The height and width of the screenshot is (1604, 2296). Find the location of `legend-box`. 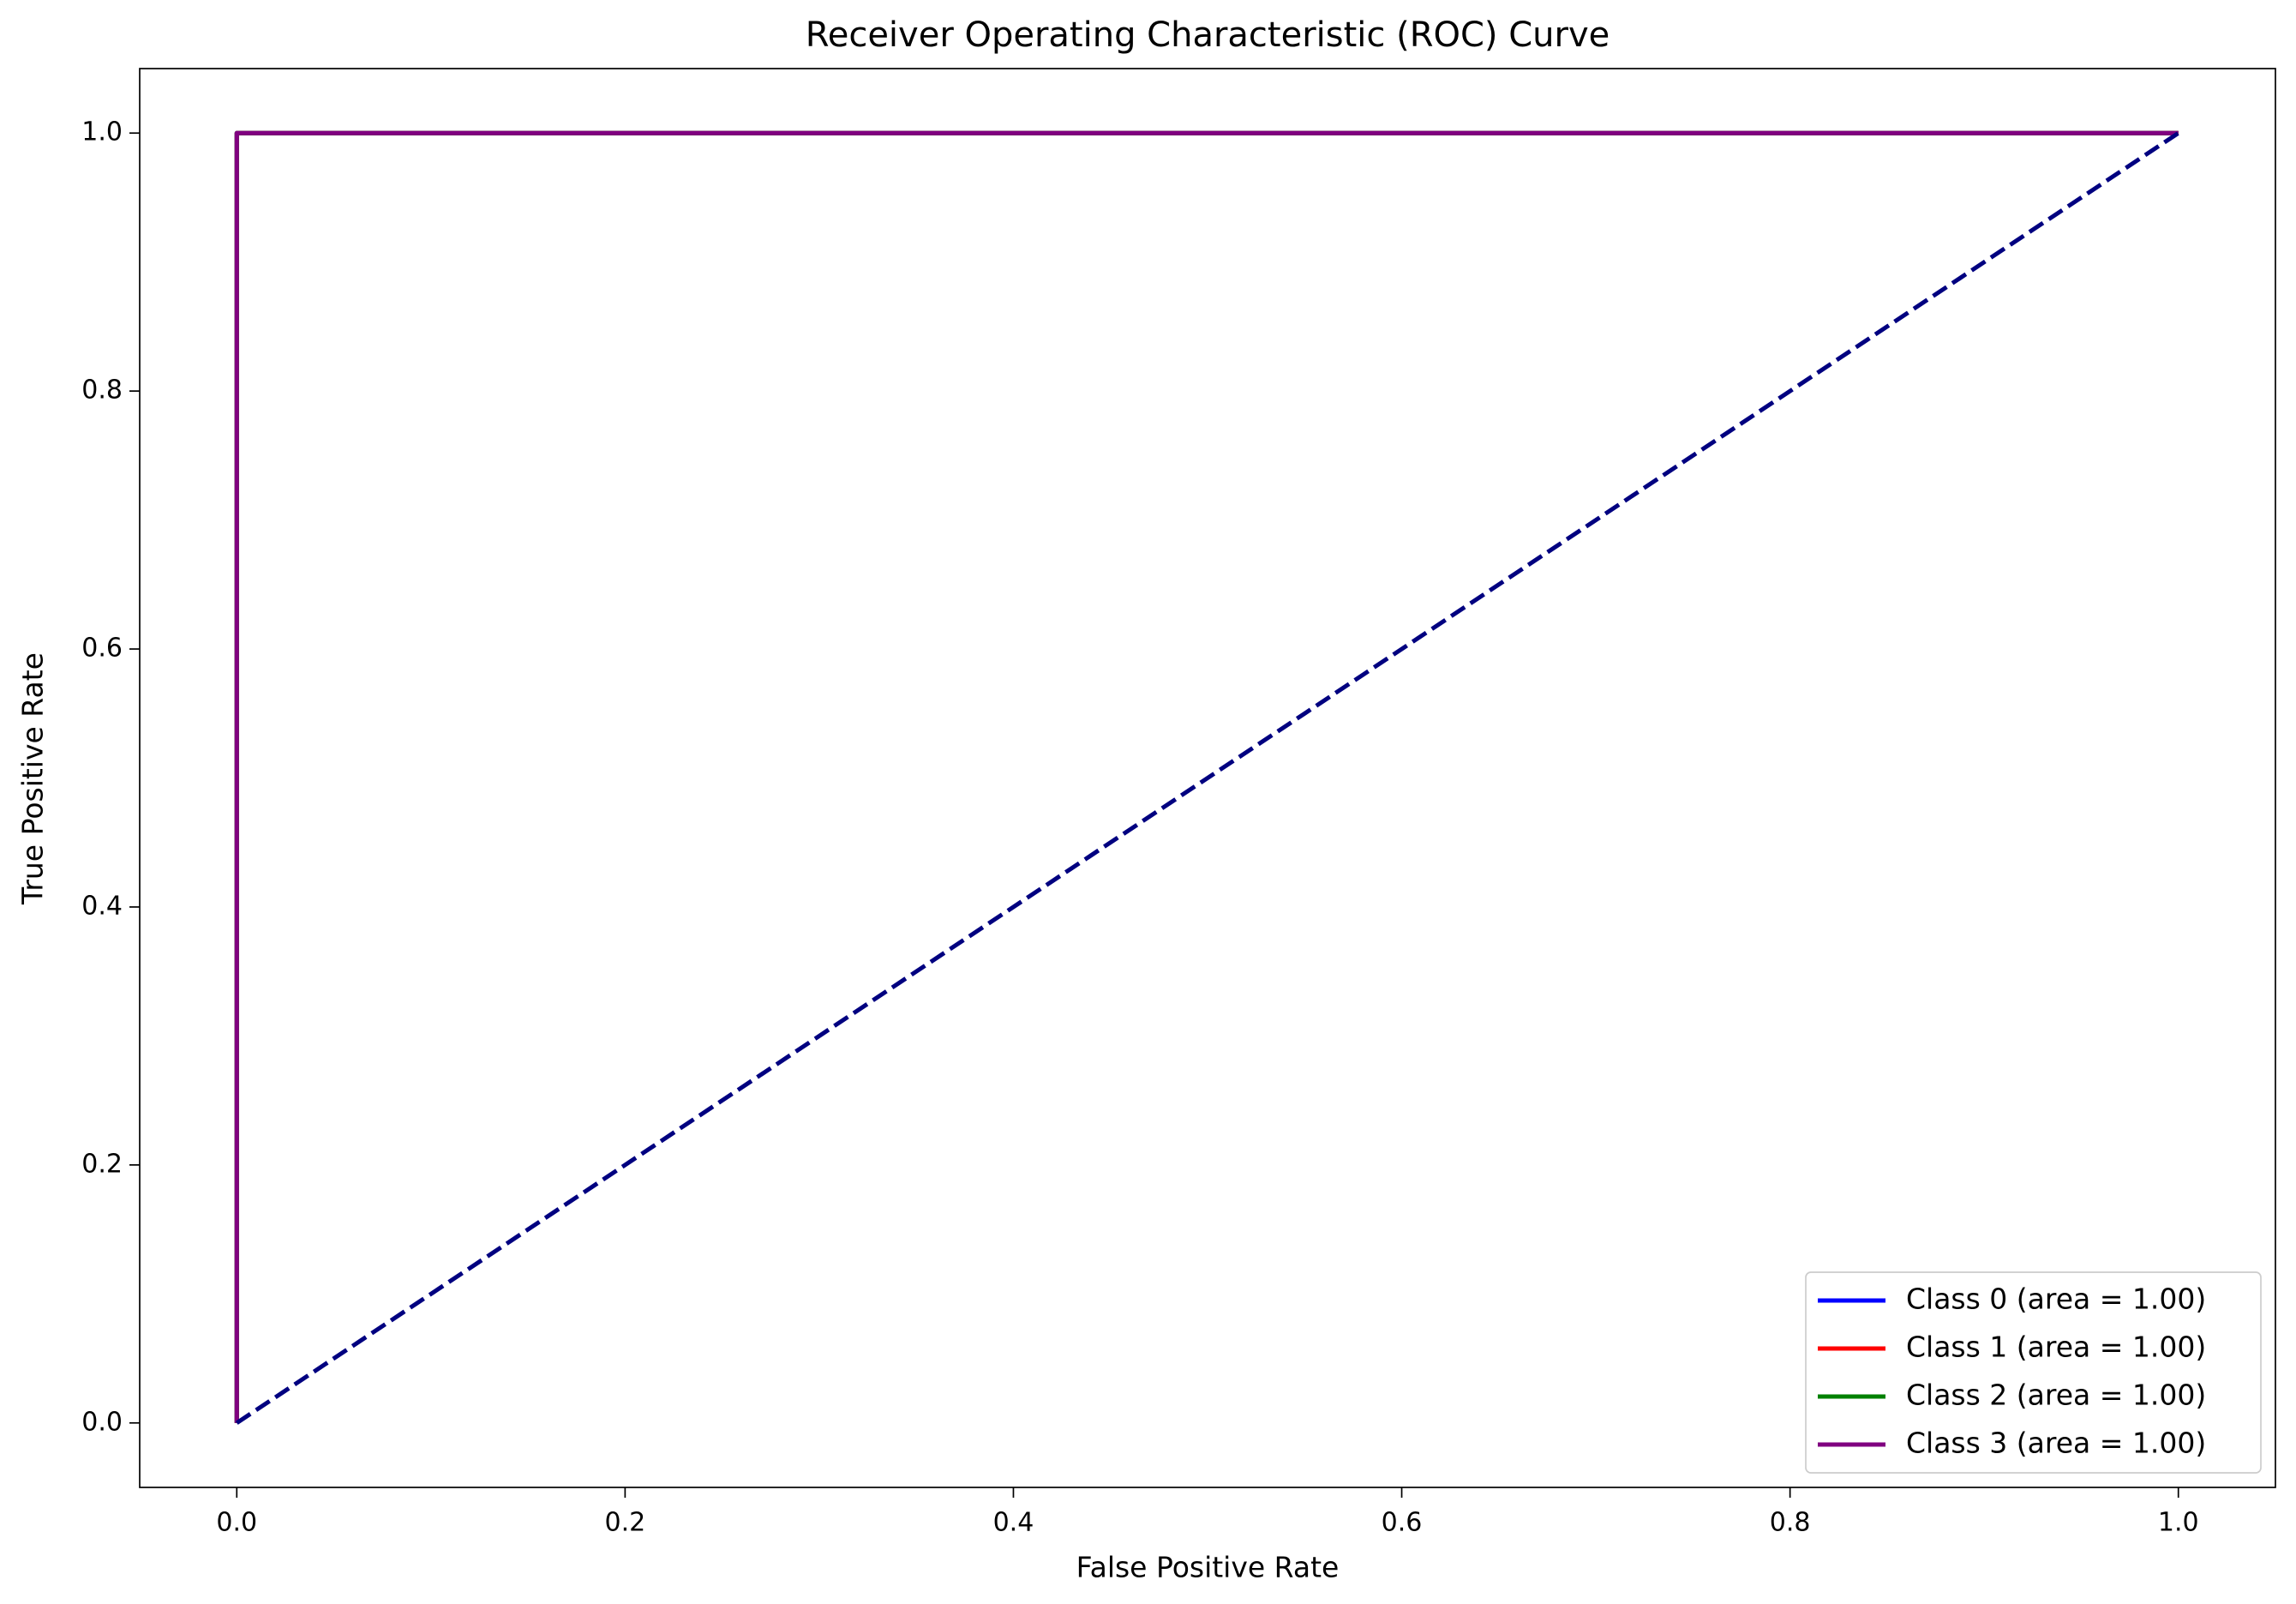

legend-box is located at coordinates (2033, 1372).